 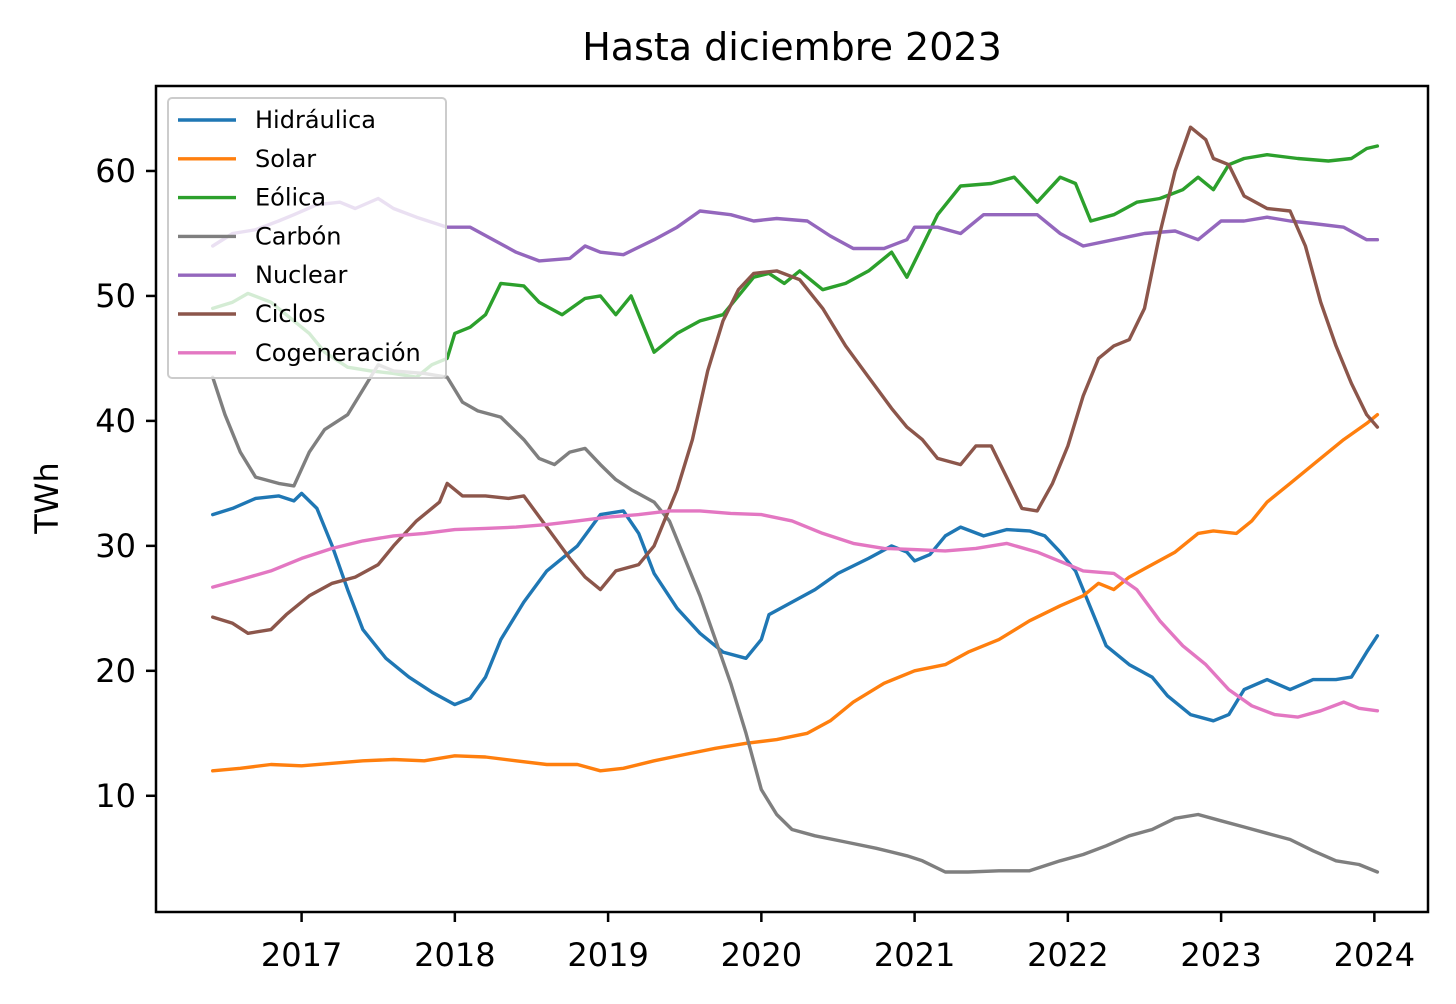 What do you see at coordinates (1067, 955) in the screenshot?
I see `x-tick-label: 2022` at bounding box center [1067, 955].